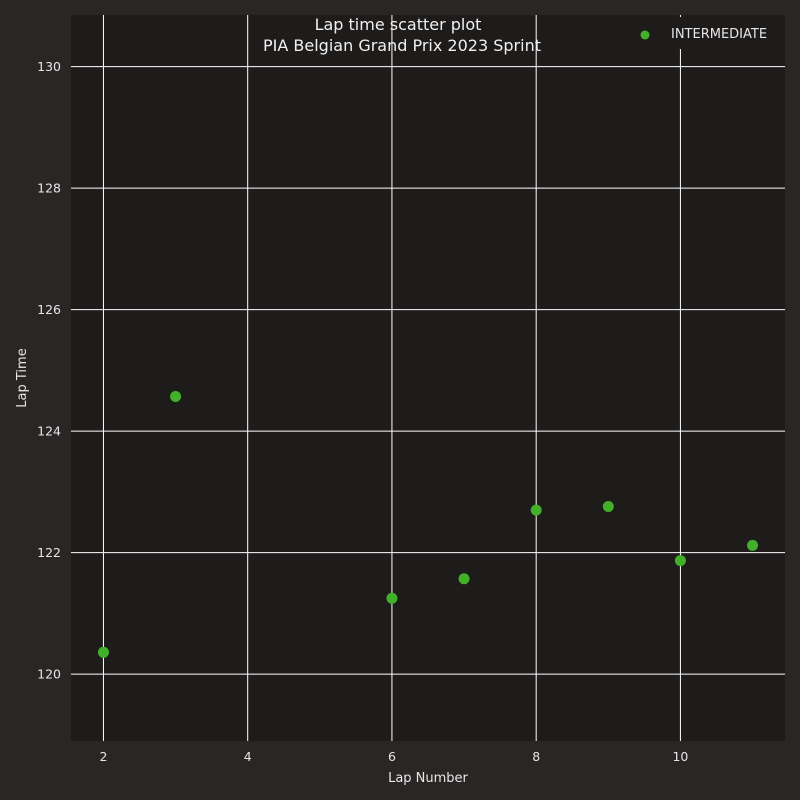  I want to click on y-tick-label-130: 130, so click(49, 66).